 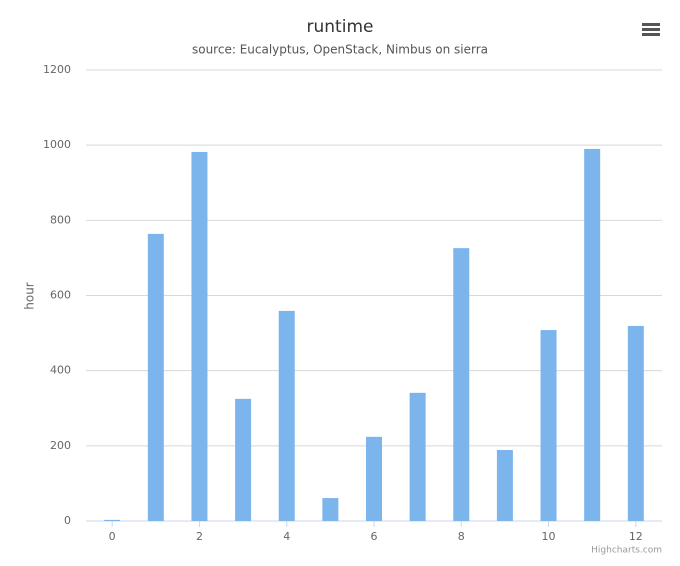 I want to click on chart-title: runtime, so click(x=340, y=27).